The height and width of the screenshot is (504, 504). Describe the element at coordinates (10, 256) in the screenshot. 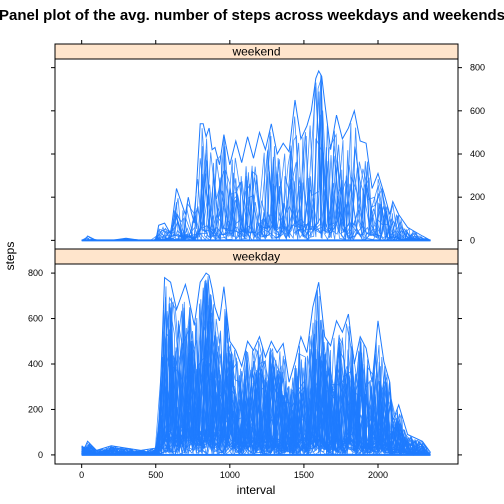

I see `y-axis-label: steps` at that location.